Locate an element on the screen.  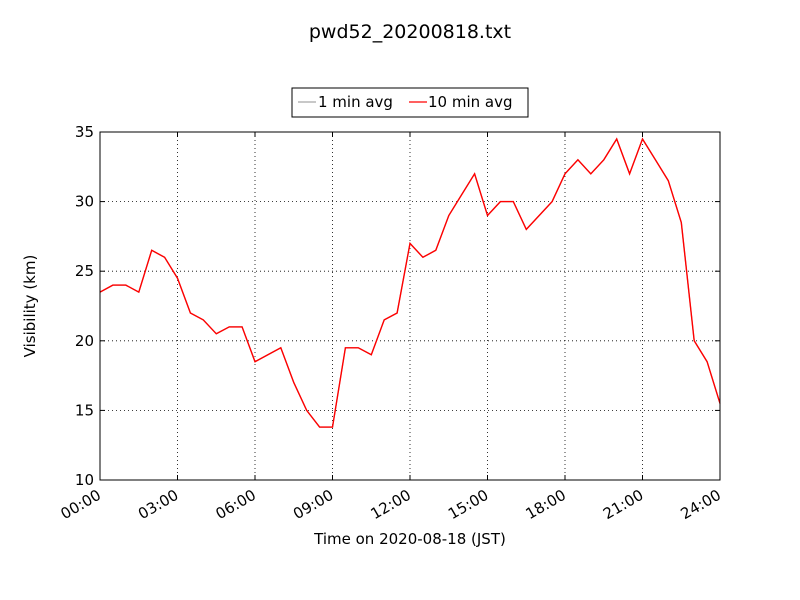
x-tick-label: 03:00 is located at coordinates (158, 504).